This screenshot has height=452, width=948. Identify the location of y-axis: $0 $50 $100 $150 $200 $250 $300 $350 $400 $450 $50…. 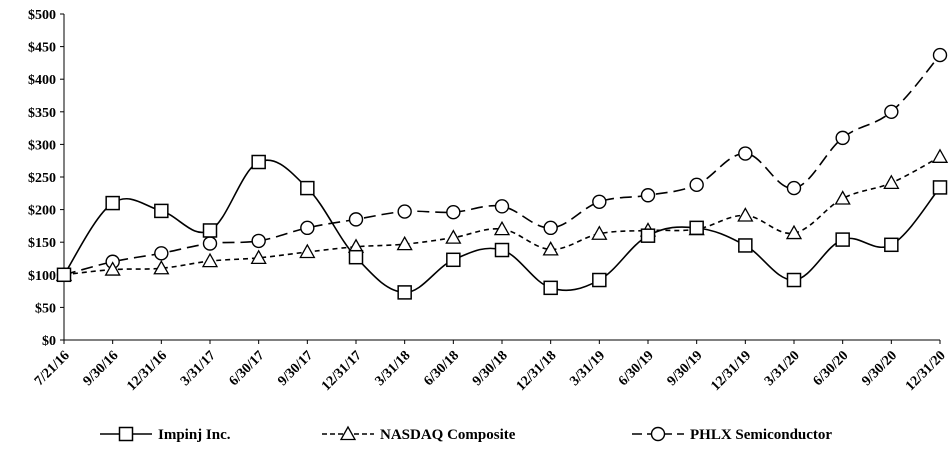
(46, 178).